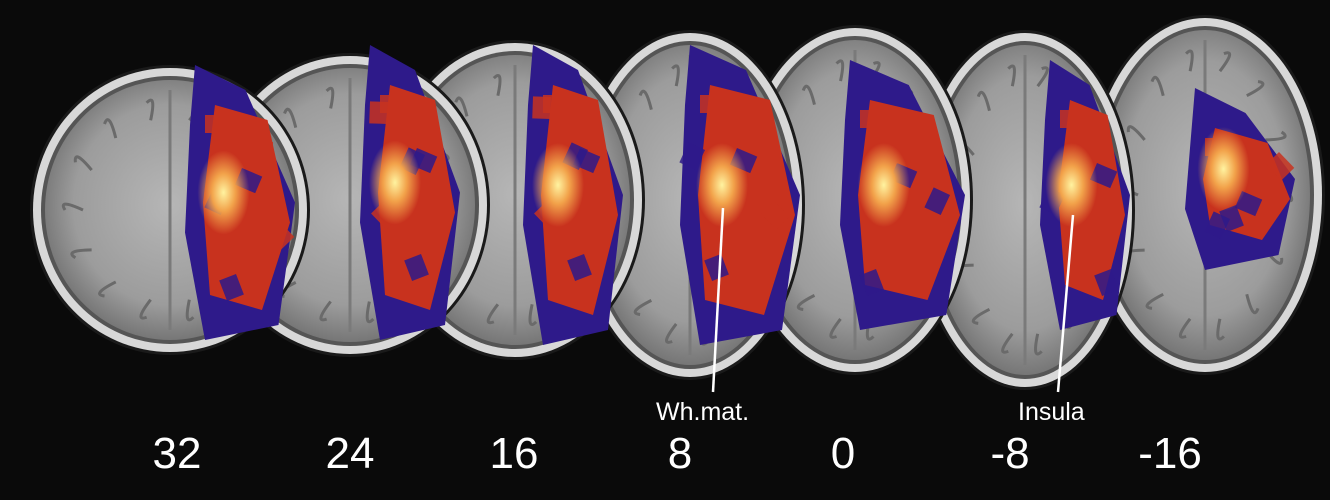 This screenshot has height=500, width=1330. I want to click on slice-label-24: 24, so click(350, 453).